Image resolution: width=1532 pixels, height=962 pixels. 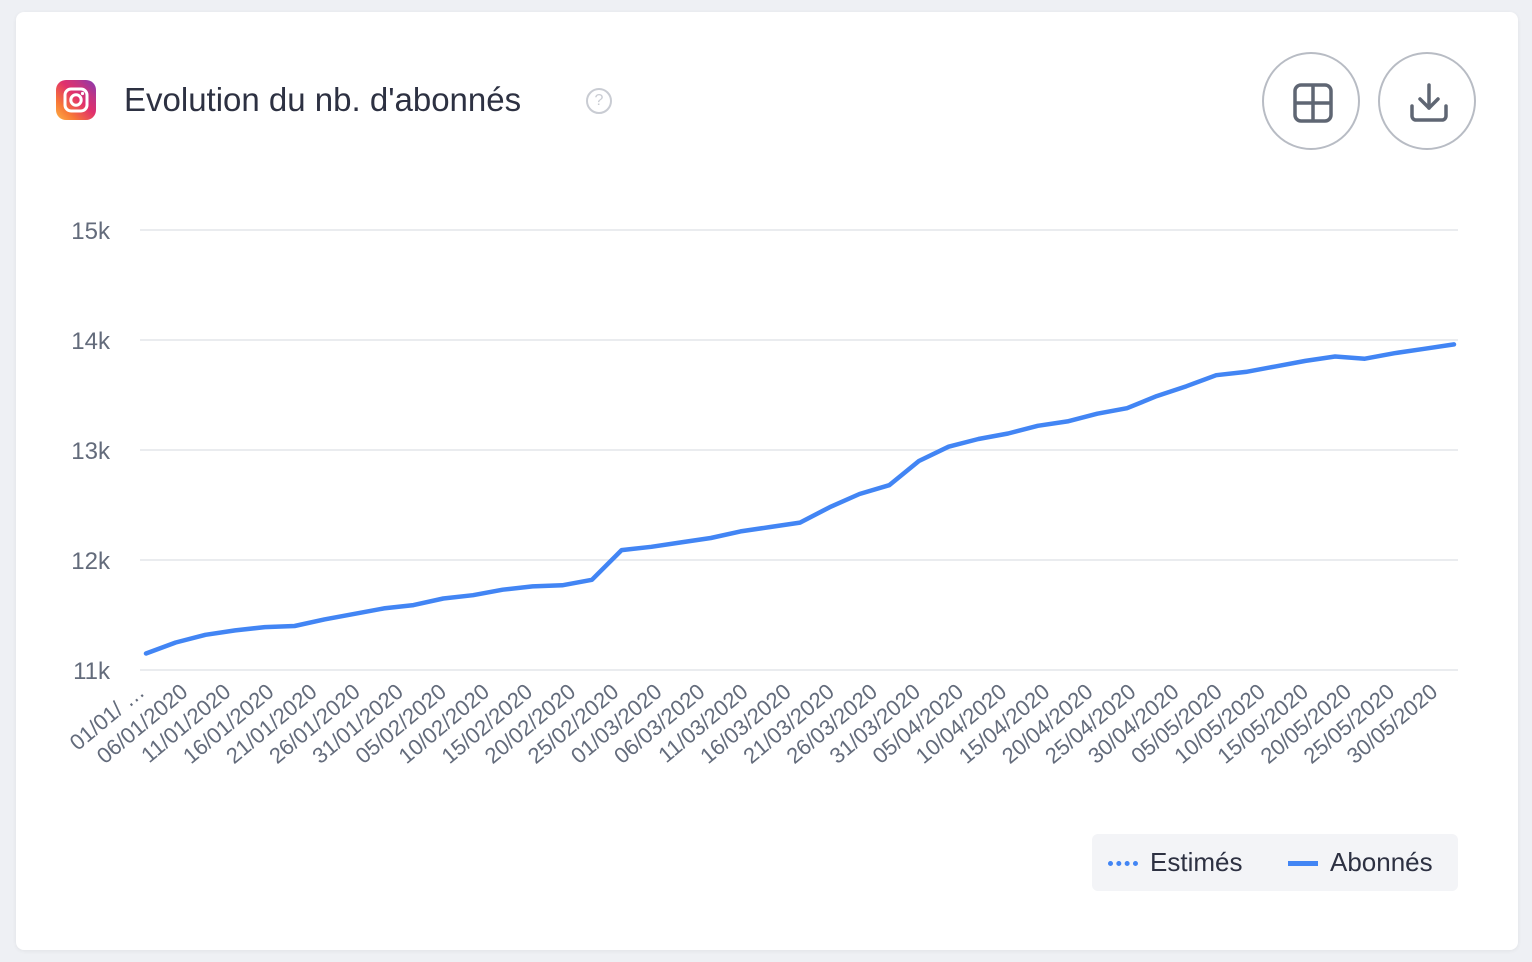 What do you see at coordinates (76, 100) in the screenshot?
I see `instagram-icon` at bounding box center [76, 100].